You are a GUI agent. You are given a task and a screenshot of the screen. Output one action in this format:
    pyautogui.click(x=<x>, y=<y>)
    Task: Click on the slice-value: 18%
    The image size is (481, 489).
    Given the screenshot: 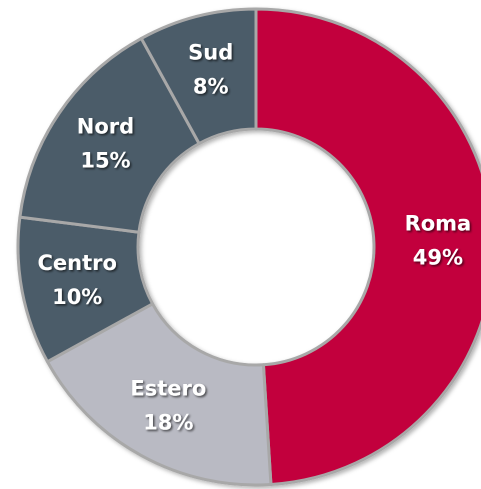 What is the action you would take?
    pyautogui.click(x=168, y=422)
    